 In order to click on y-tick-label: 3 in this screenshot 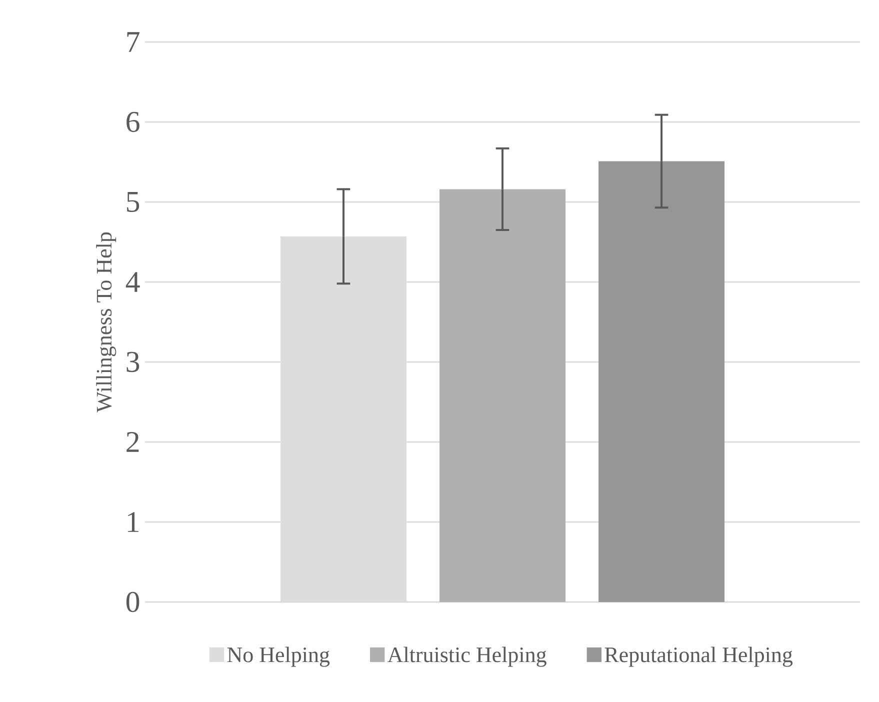, I will do `click(133, 362)`.